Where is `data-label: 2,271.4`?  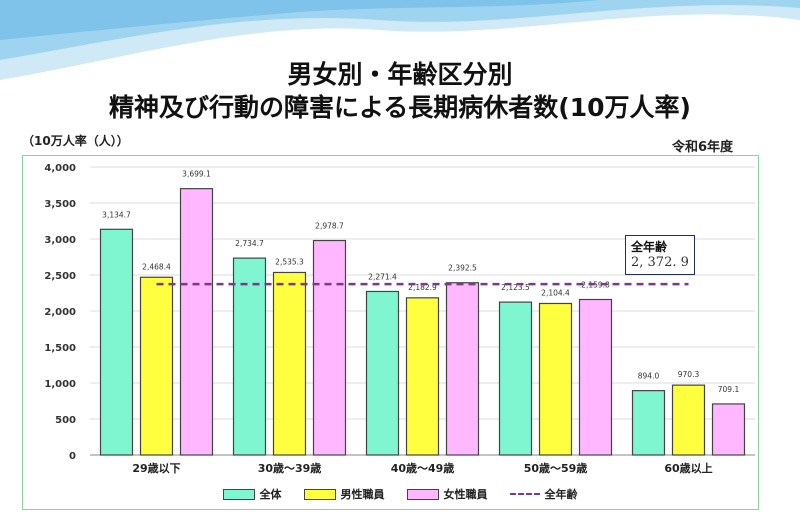
data-label: 2,271.4 is located at coordinates (382, 276).